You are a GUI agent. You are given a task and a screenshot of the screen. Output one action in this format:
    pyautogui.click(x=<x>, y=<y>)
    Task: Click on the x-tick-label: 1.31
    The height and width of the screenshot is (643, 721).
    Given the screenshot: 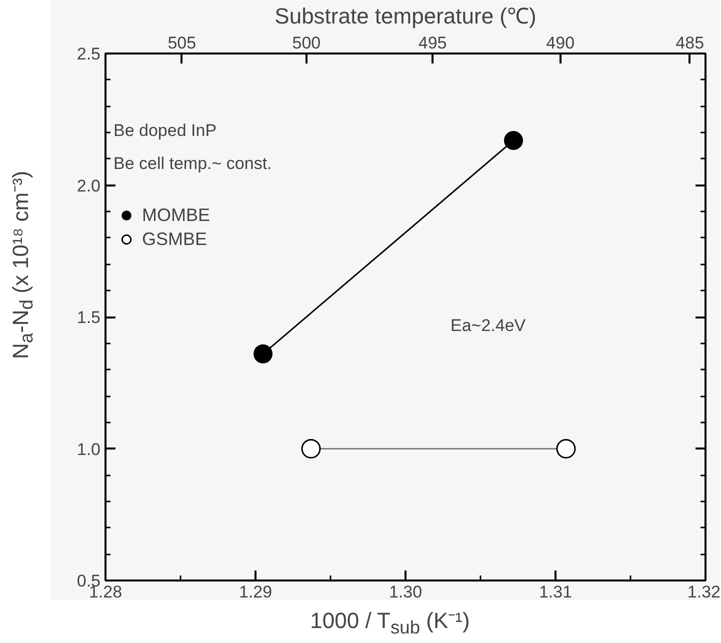 What is the action you would take?
    pyautogui.click(x=555, y=592)
    